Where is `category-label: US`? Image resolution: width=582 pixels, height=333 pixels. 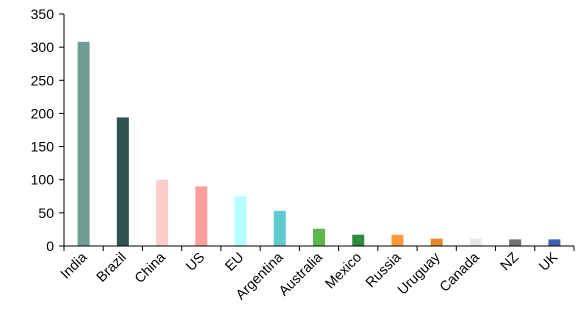 category-label: US is located at coordinates (194, 261).